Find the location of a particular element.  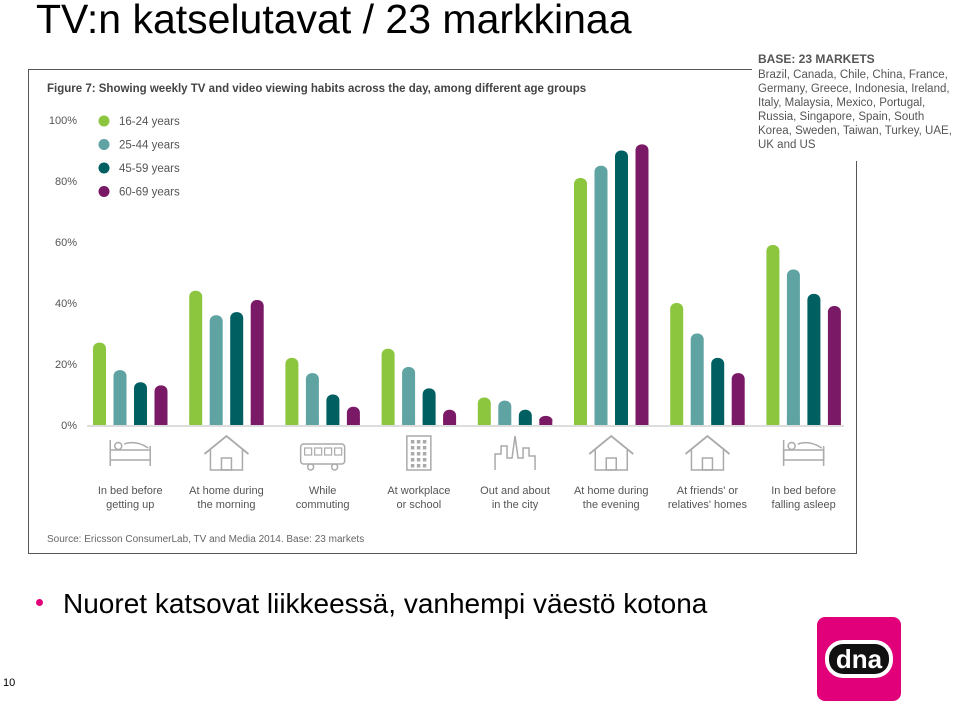

y-tick-label: 60% is located at coordinates (66, 243).